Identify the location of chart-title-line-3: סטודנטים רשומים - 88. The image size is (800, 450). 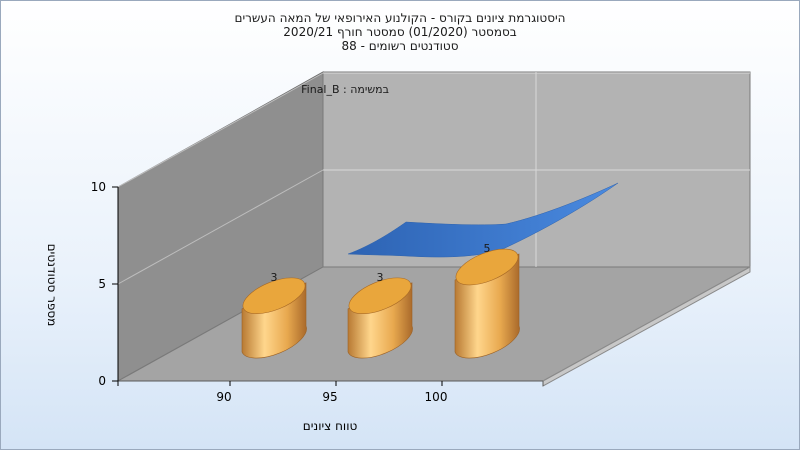
(400, 46).